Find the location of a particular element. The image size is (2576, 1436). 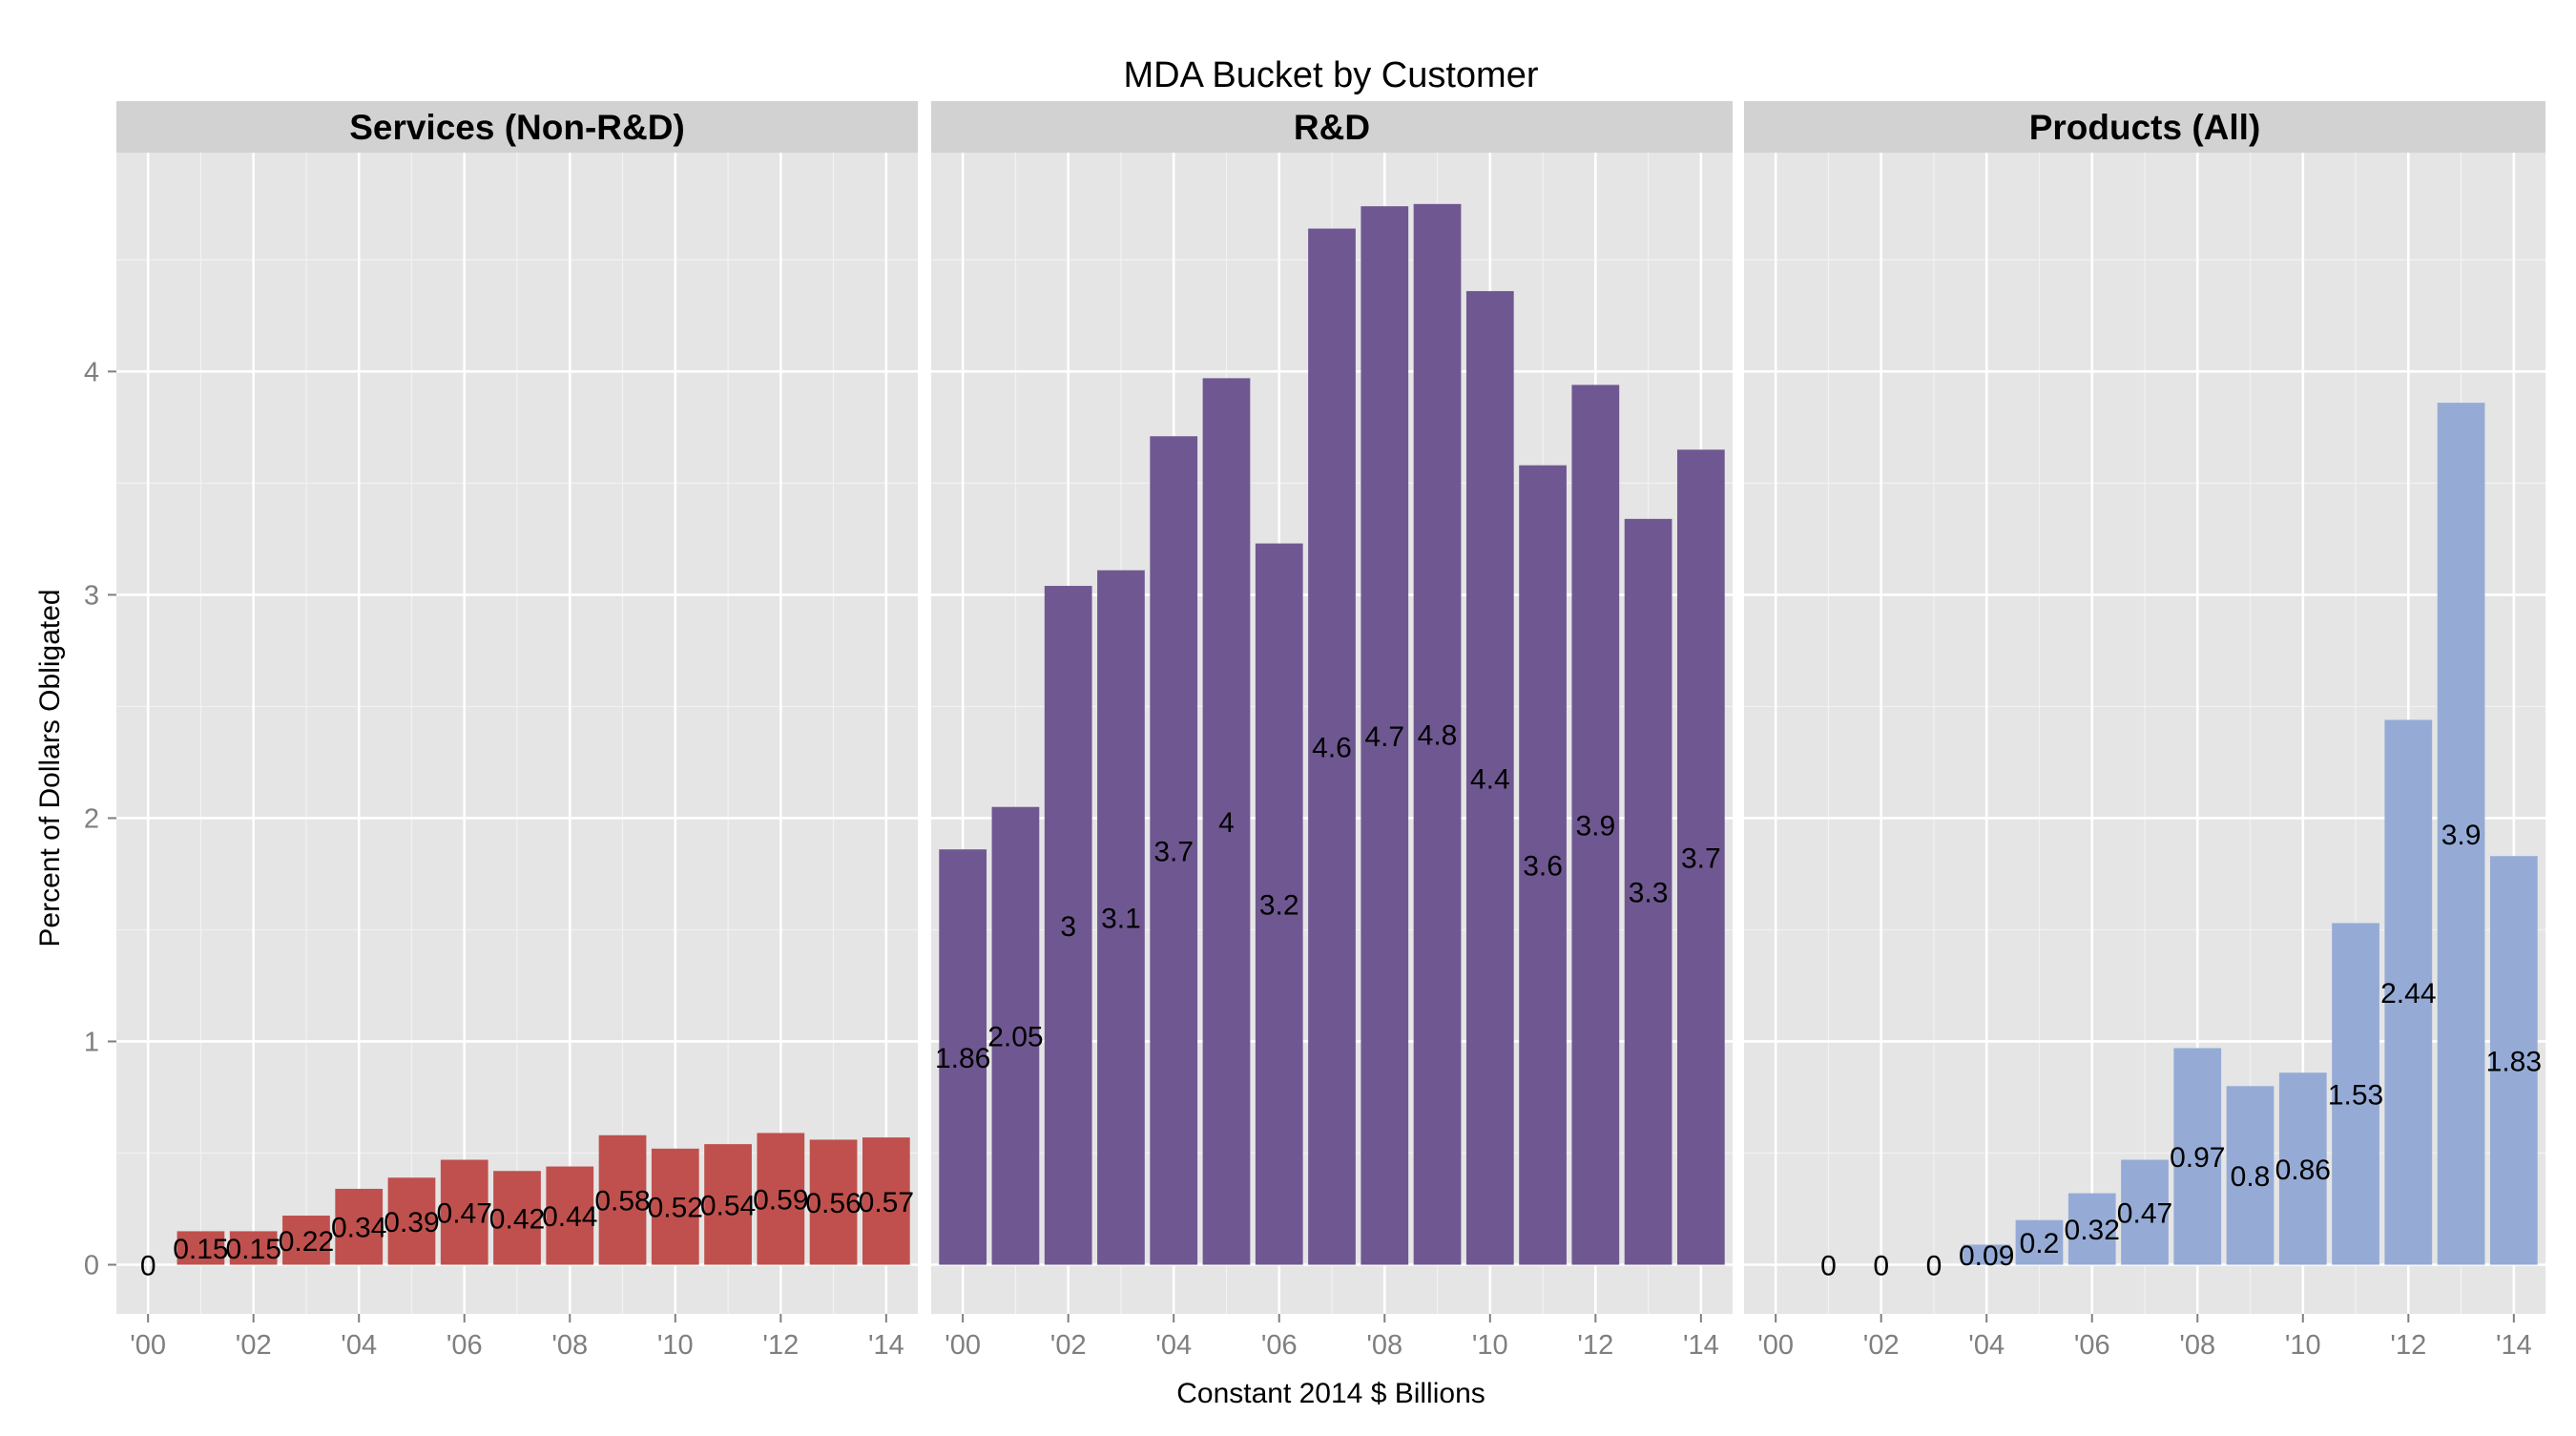

data-label: 0.34 is located at coordinates (358, 1228).